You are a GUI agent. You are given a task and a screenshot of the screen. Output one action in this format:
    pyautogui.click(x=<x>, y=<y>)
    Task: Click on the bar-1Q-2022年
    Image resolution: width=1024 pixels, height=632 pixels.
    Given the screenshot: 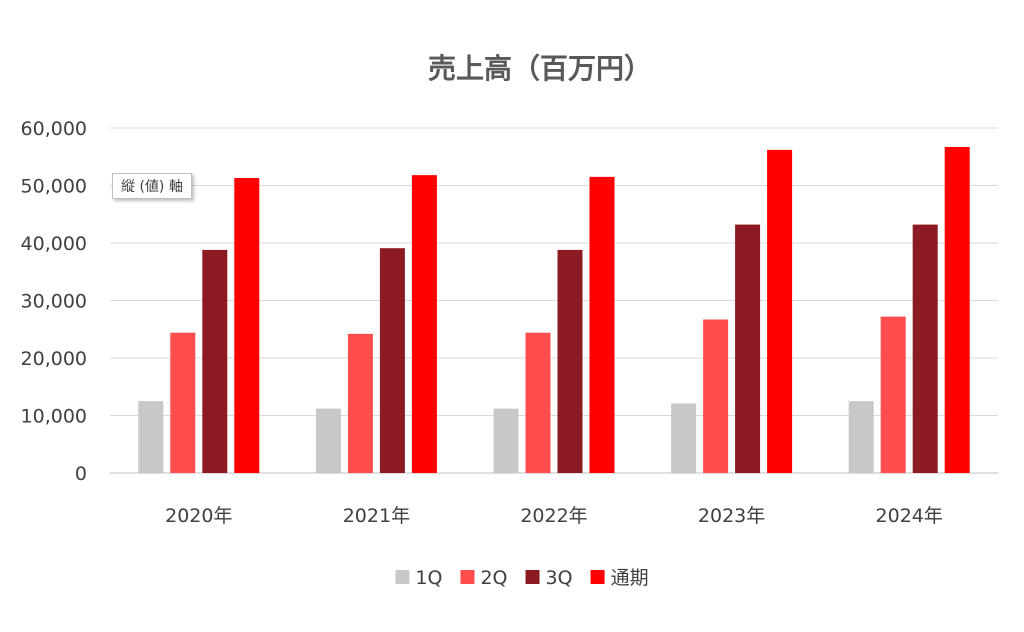 What is the action you would take?
    pyautogui.click(x=506, y=440)
    